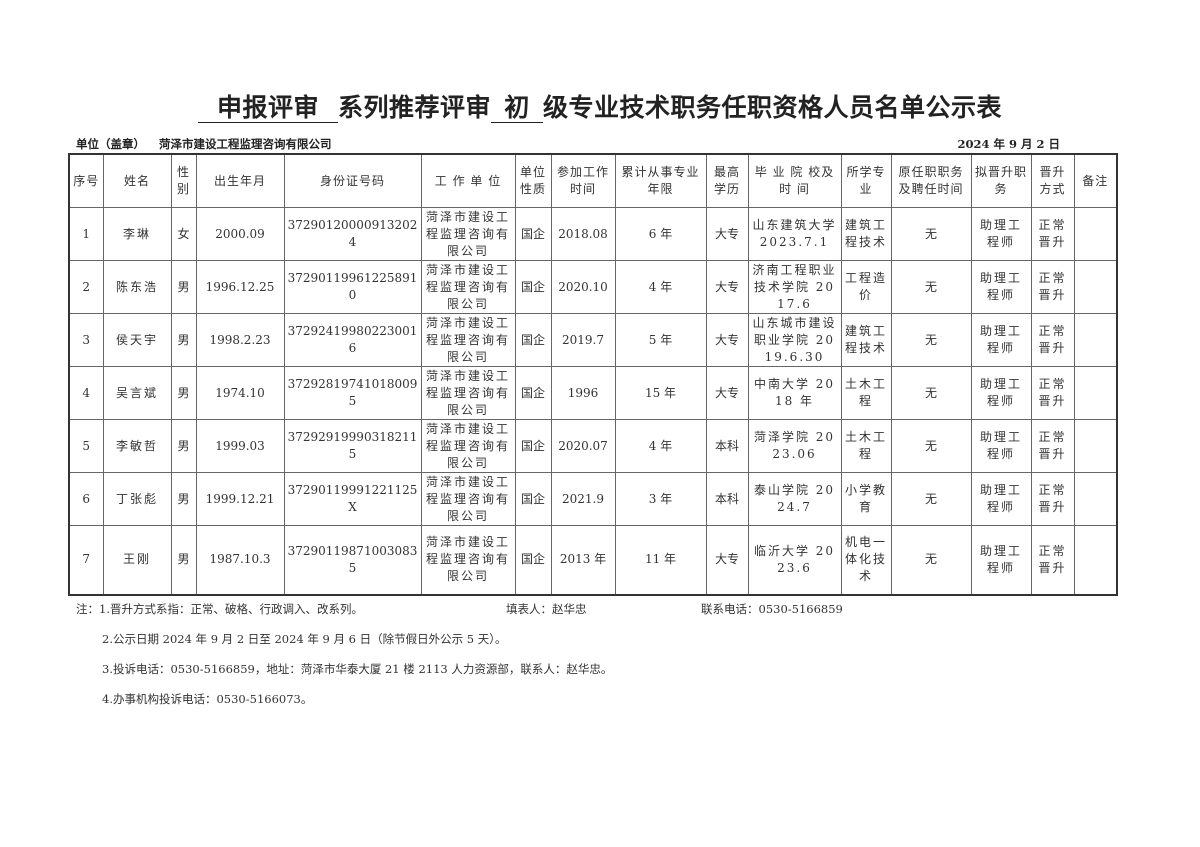  What do you see at coordinates (727, 499) in the screenshot?
I see `cell-edu: 本科` at bounding box center [727, 499].